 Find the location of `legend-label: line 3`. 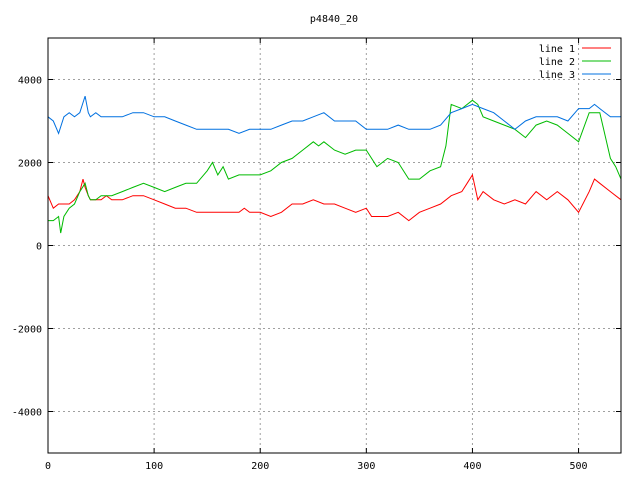

legend-label: line 3 is located at coordinates (557, 75).